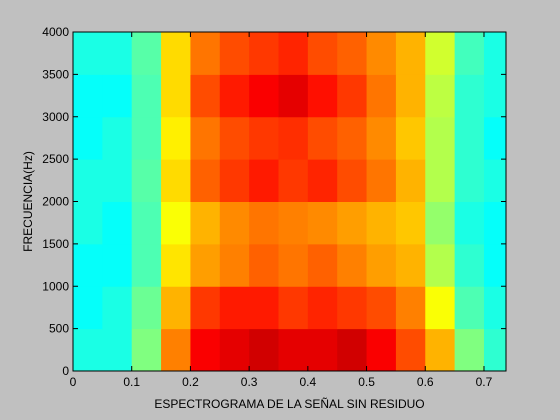 The width and height of the screenshot is (560, 420). Describe the element at coordinates (55, 202) in the screenshot. I see `y-tick-label: 2000` at that location.